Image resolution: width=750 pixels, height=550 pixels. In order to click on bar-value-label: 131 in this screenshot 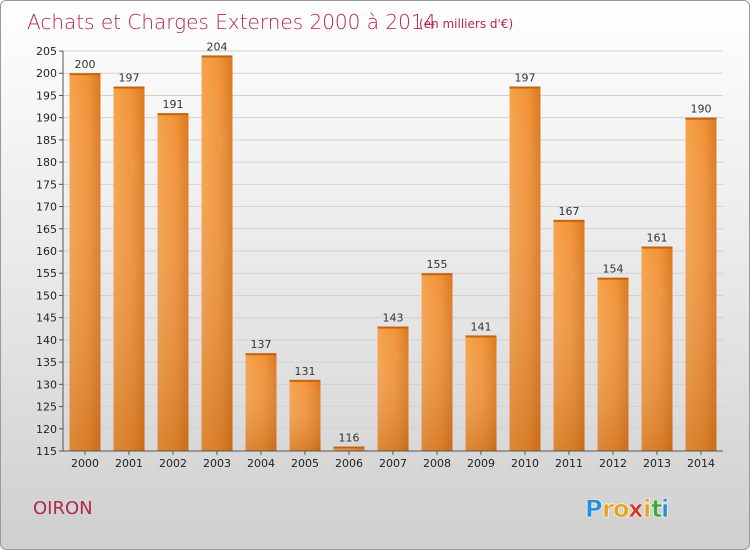, I will do `click(305, 371)`.